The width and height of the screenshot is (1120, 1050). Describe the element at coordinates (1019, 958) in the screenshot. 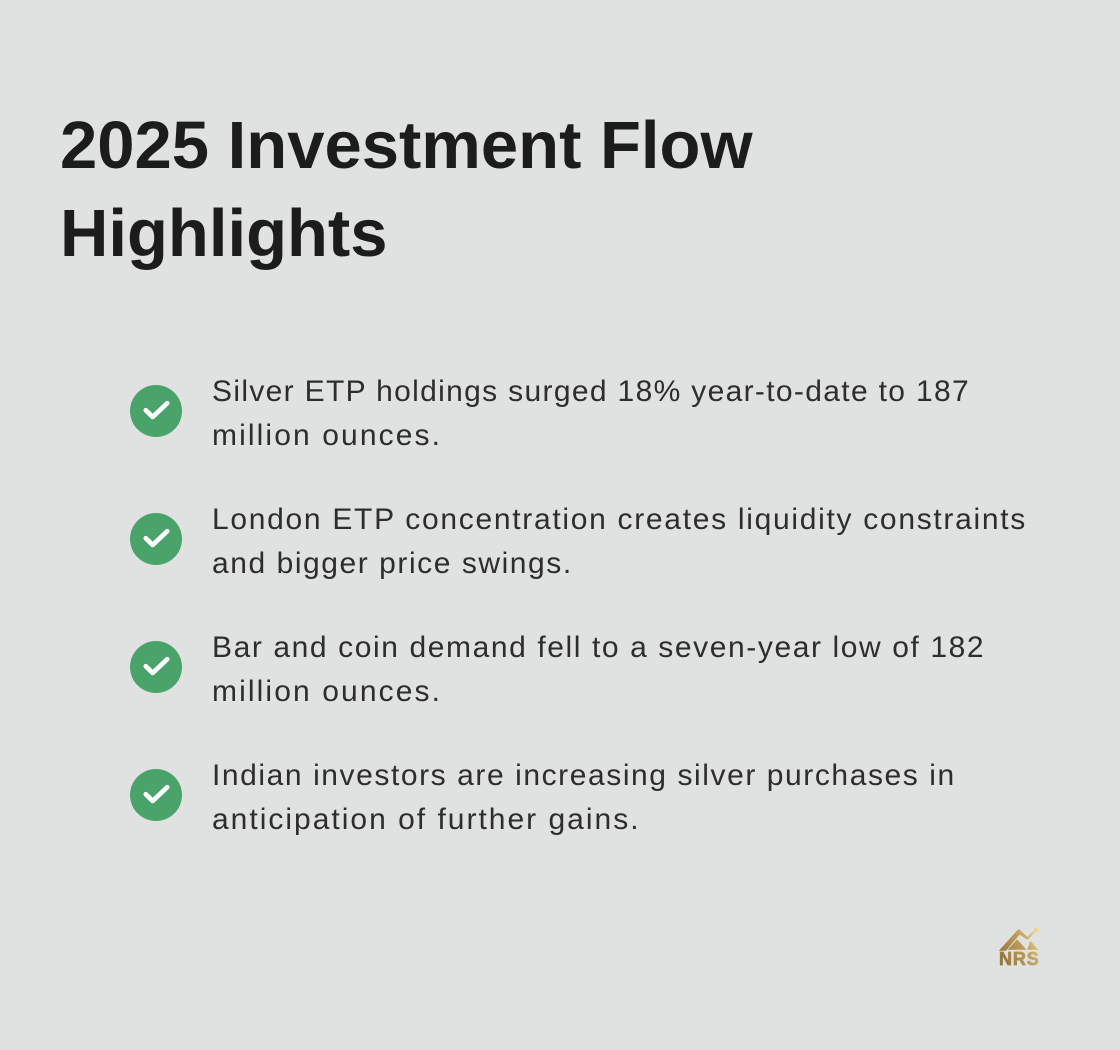

I see `svg-text: NRS` at that location.